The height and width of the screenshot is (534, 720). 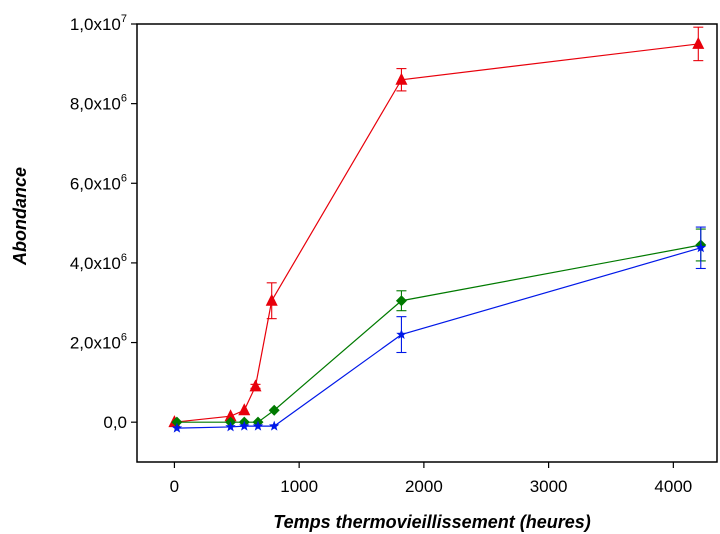 I want to click on y-axis: 0,0 2,0x10⁶ 4,0x10⁶ 6,0x10⁶ 8,0x10⁶ 1,0x10⁷, so click(x=103, y=222).